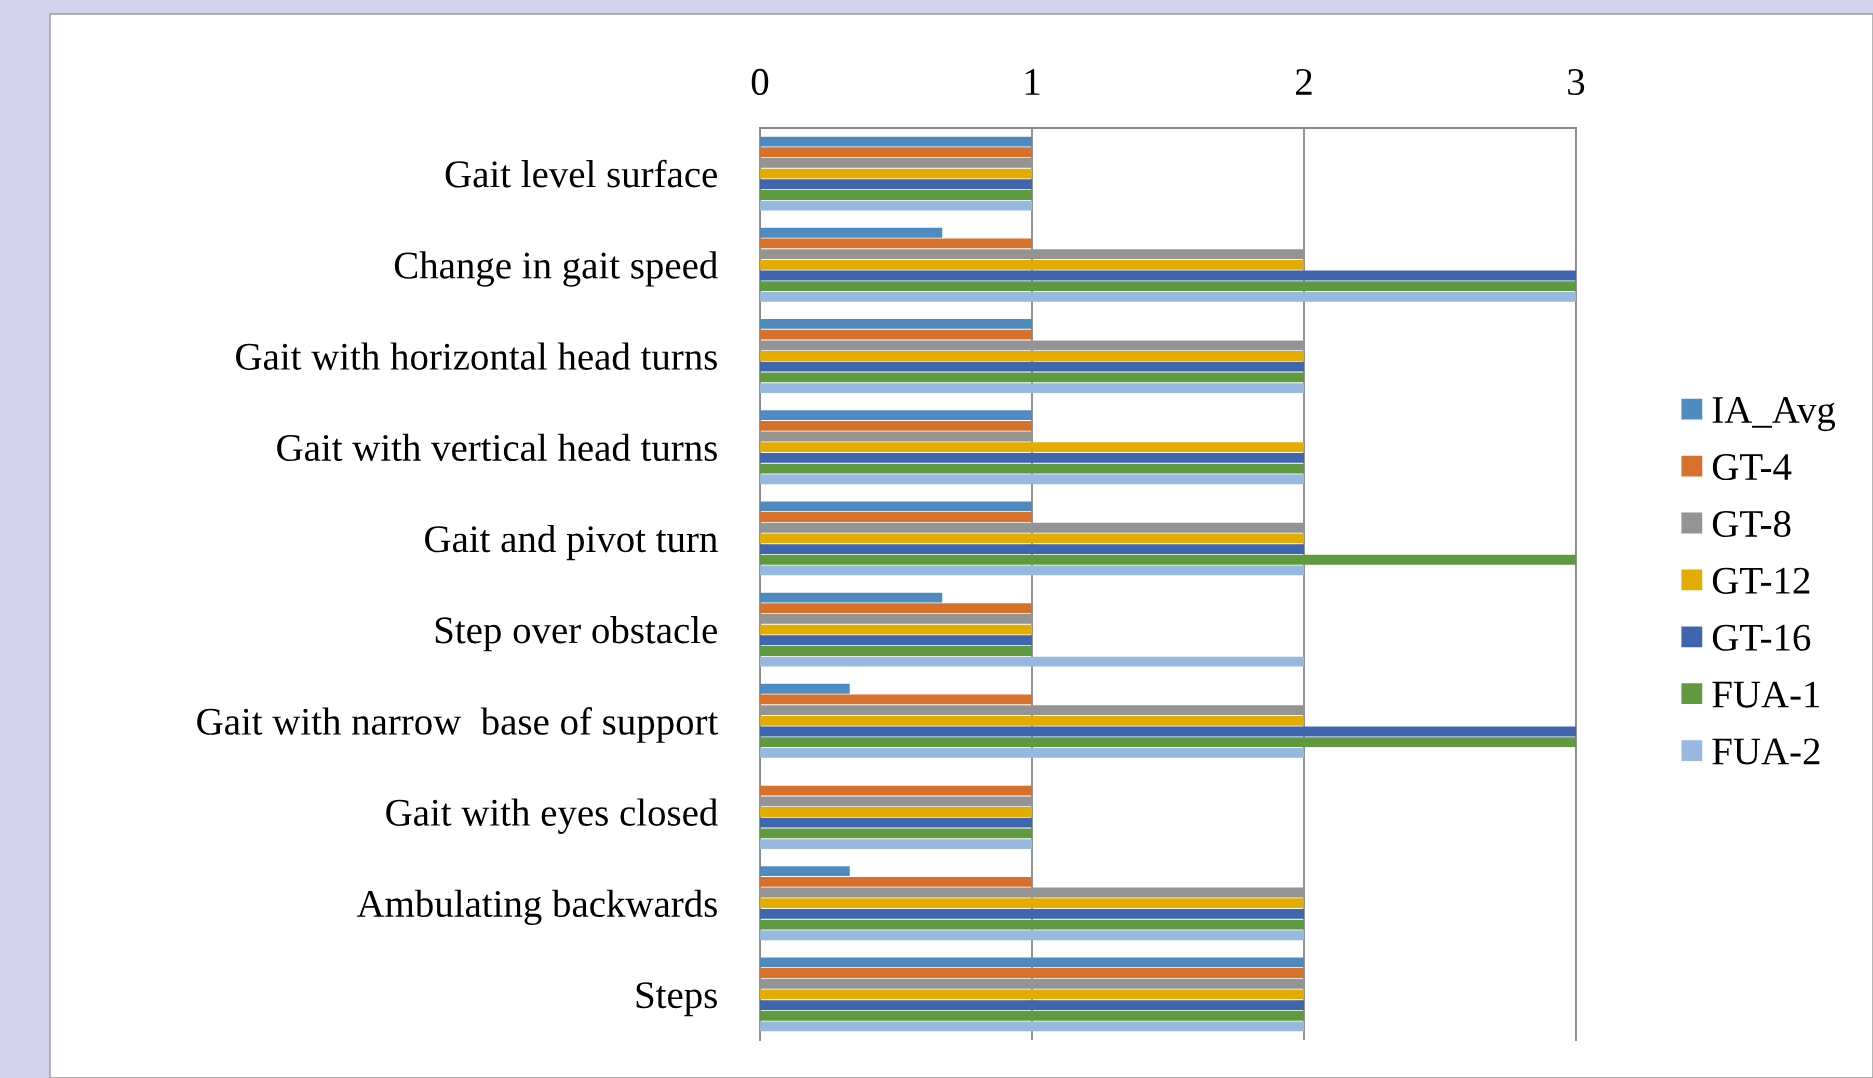 This screenshot has height=1078, width=1873. I want to click on legend-label: FUA-2, so click(1766, 751).